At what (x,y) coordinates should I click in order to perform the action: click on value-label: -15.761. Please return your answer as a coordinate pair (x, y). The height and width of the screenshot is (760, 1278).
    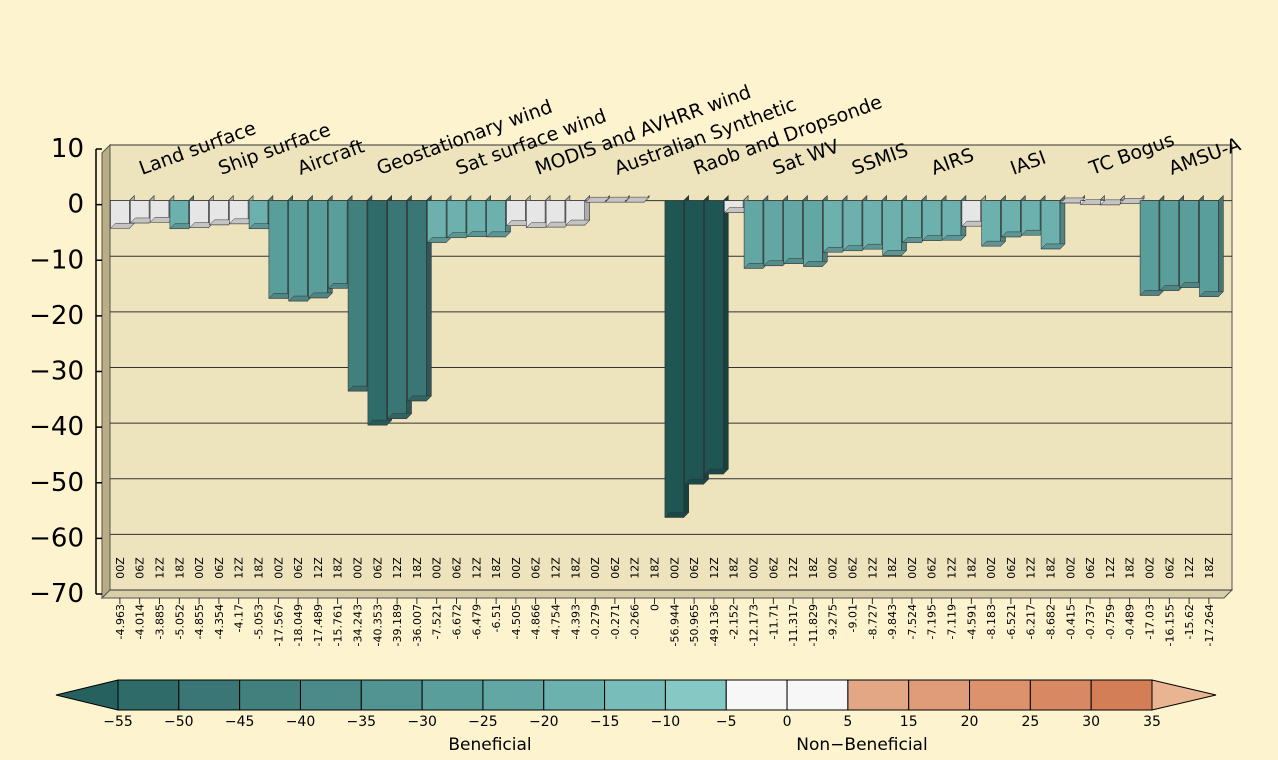
    Looking at the image, I should click on (338, 625).